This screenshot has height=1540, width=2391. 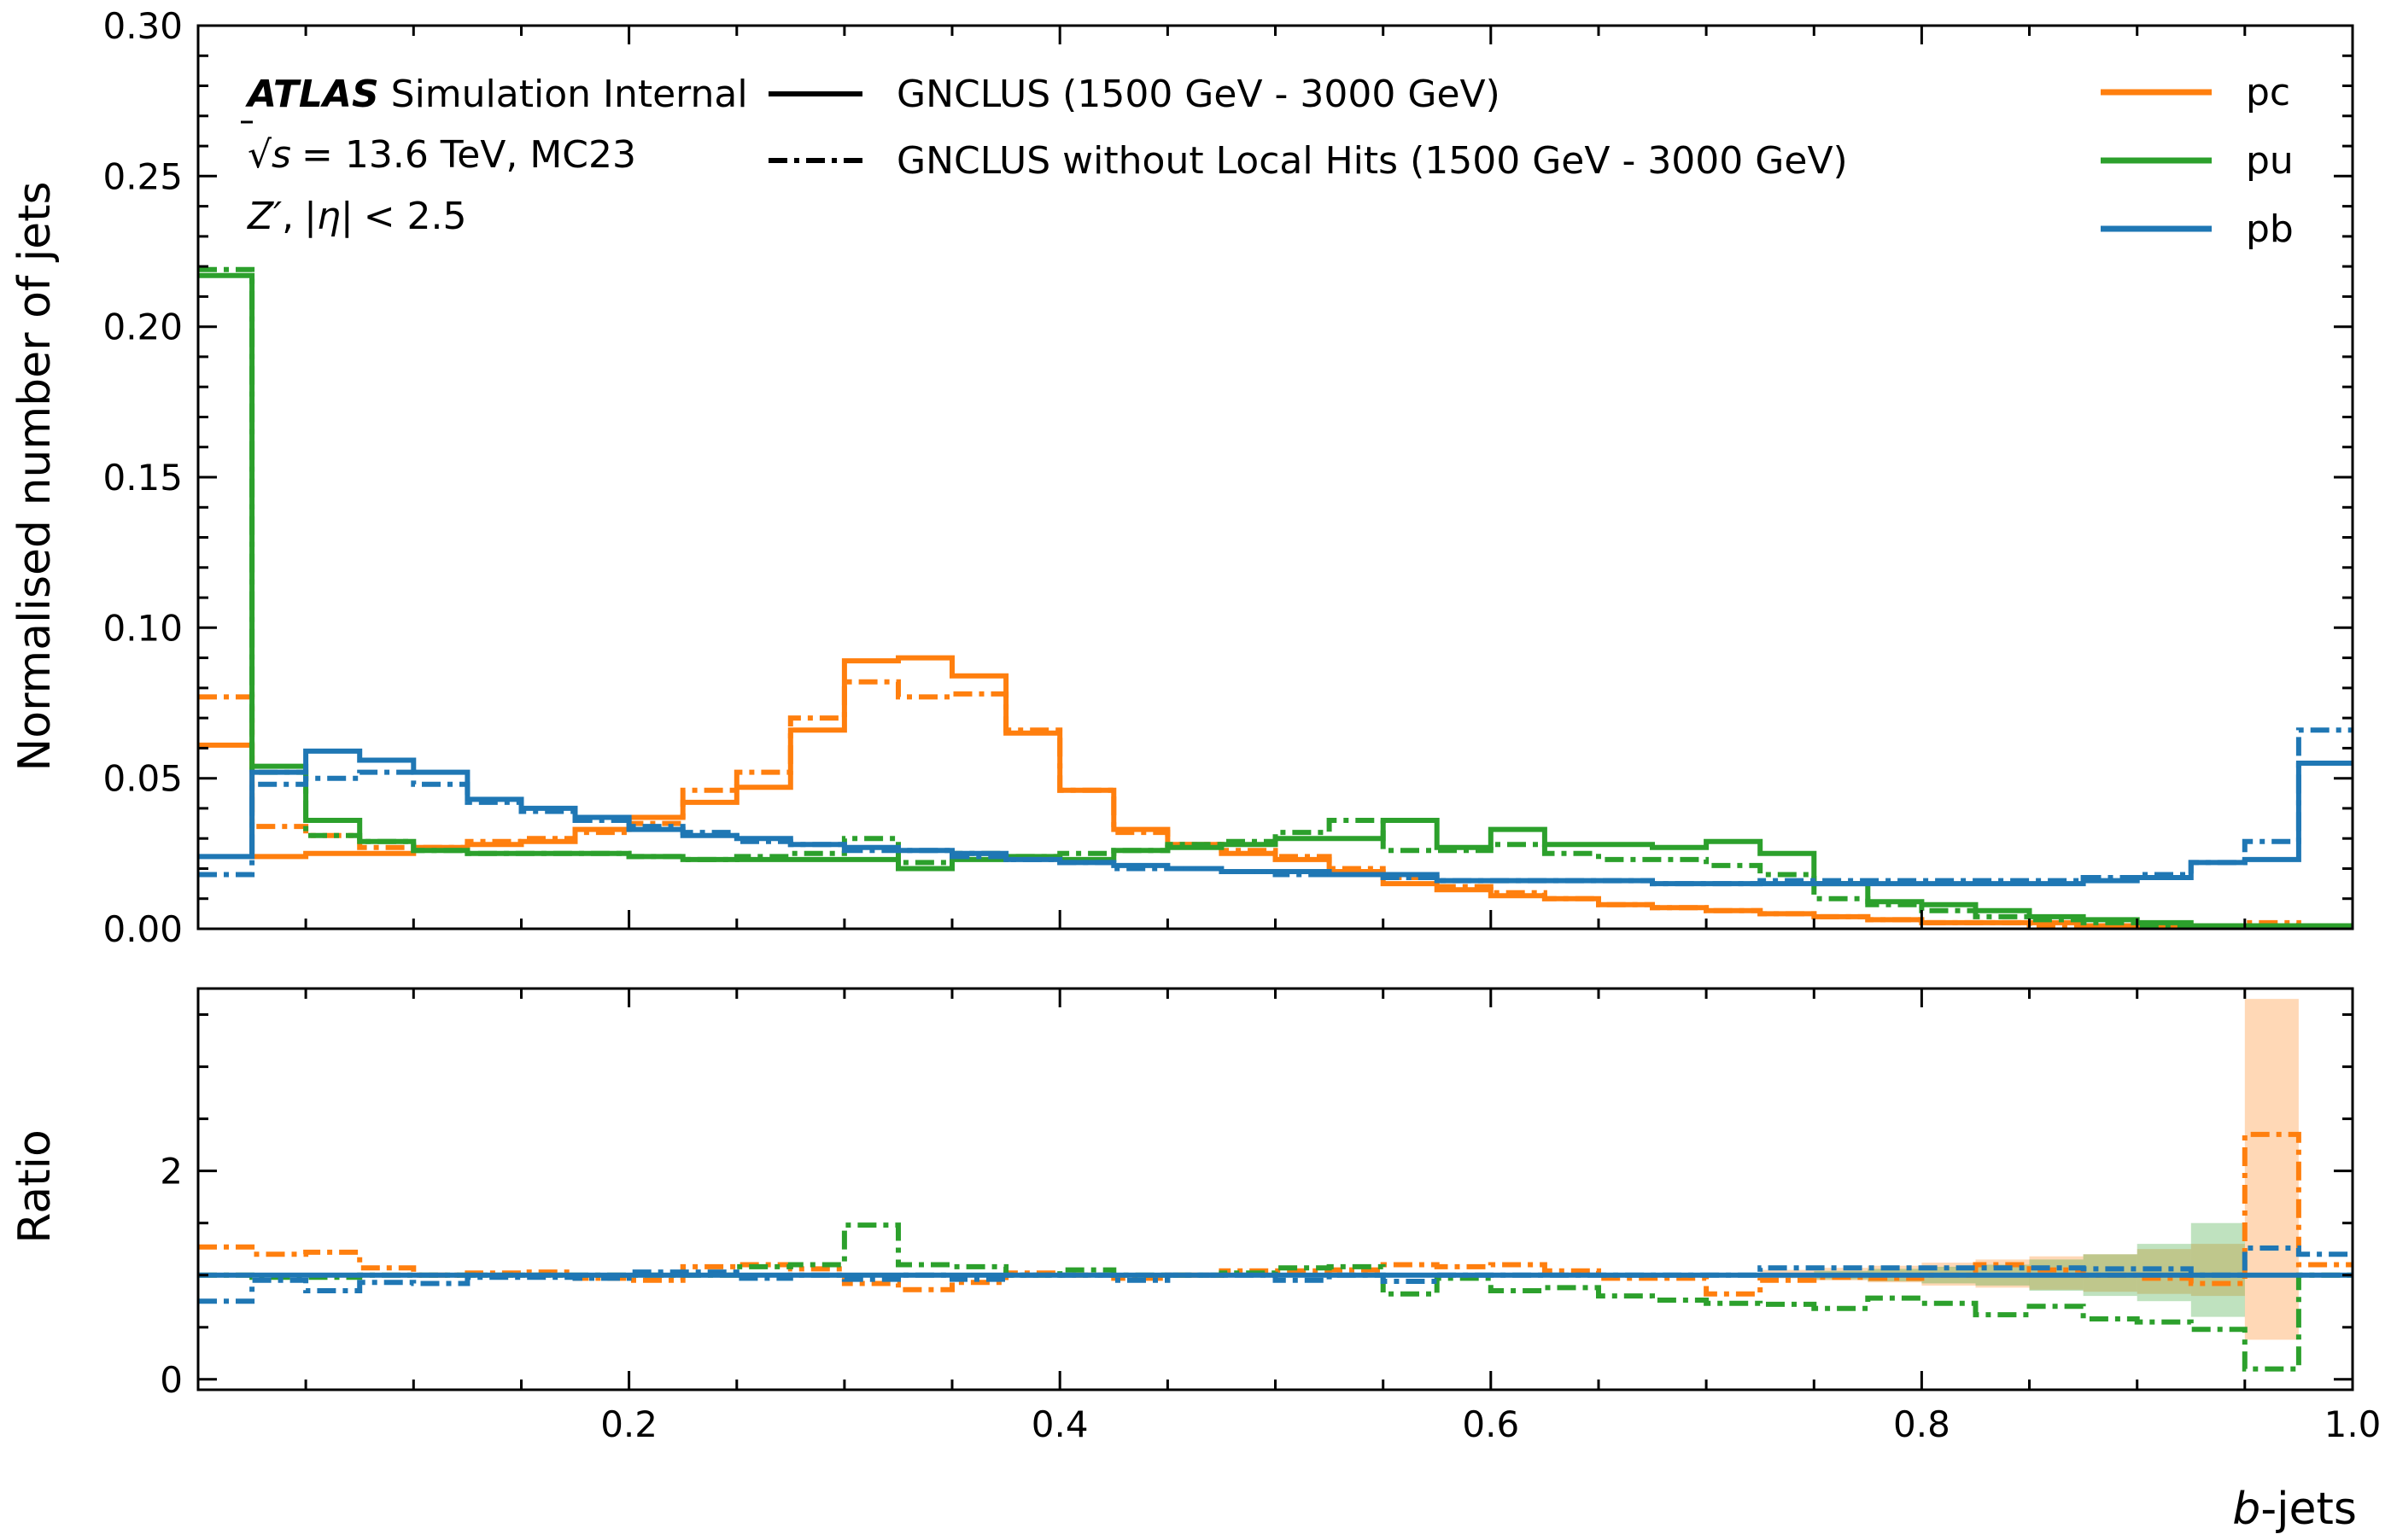 I want to click on top-y-axis-title: Normalised number of jets, so click(x=35, y=476).